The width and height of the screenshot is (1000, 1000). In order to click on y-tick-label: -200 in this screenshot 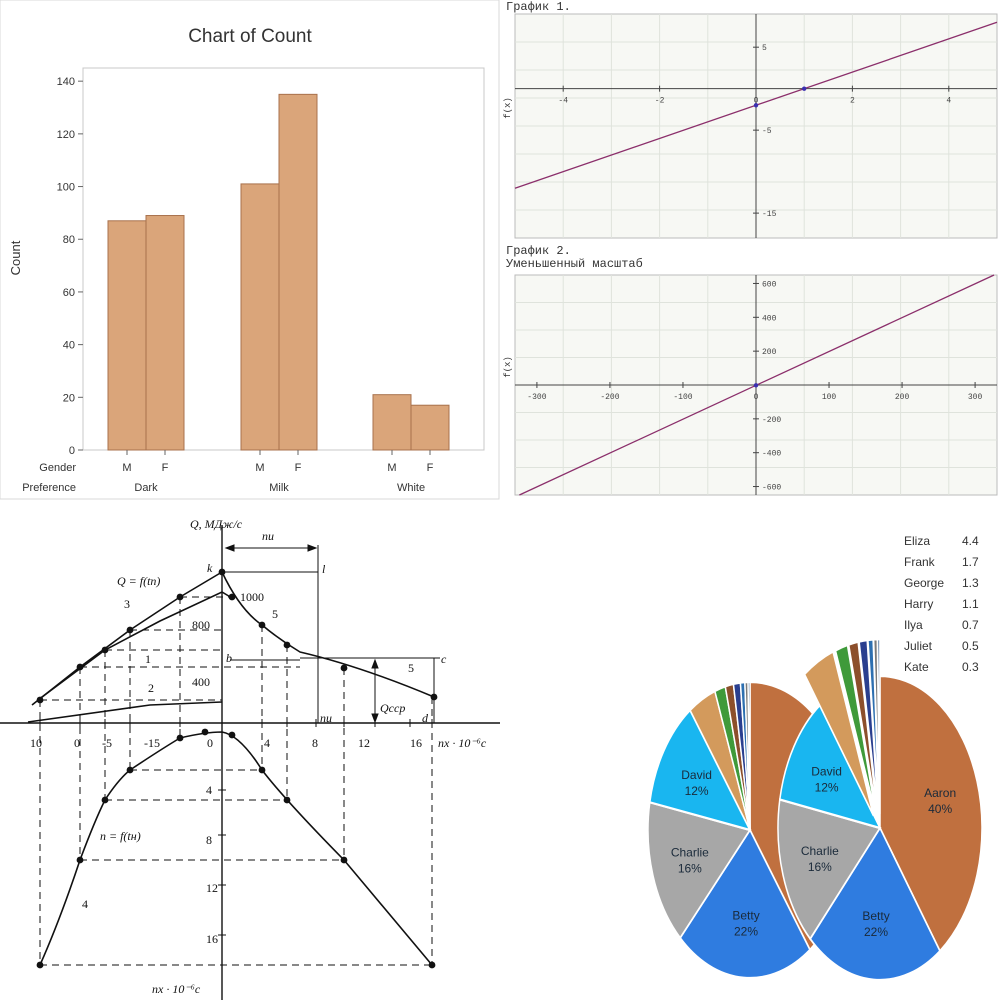, I will do `click(771, 420)`.